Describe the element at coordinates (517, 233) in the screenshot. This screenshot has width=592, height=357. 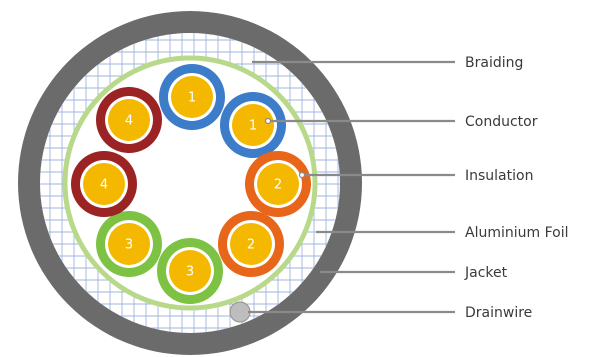
I see `callout-aluminium-foil: Aluminium Foil` at that location.